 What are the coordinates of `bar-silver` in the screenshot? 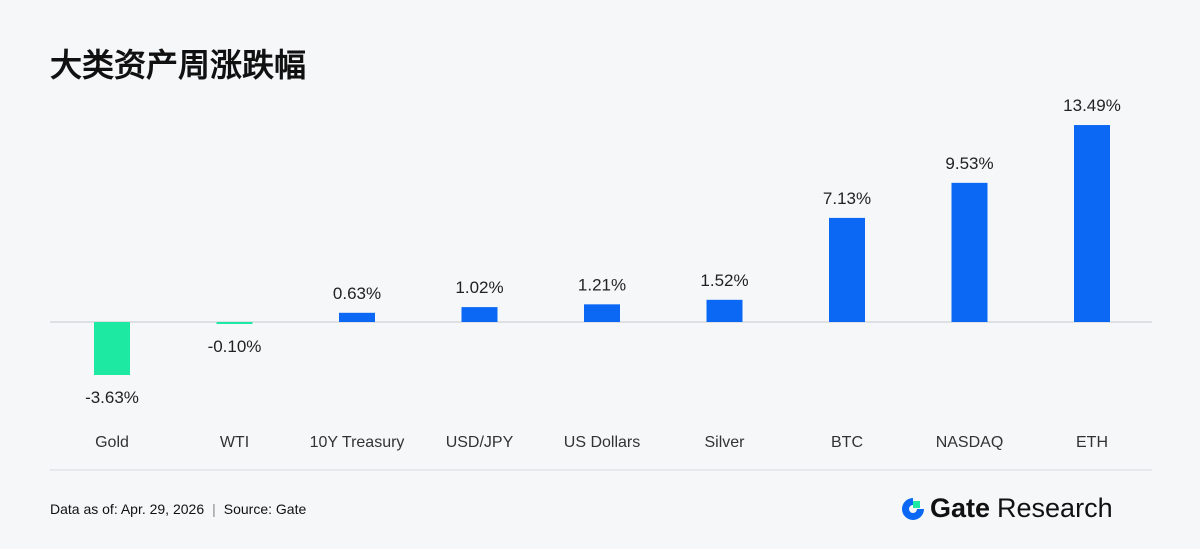 It's located at (724, 310).